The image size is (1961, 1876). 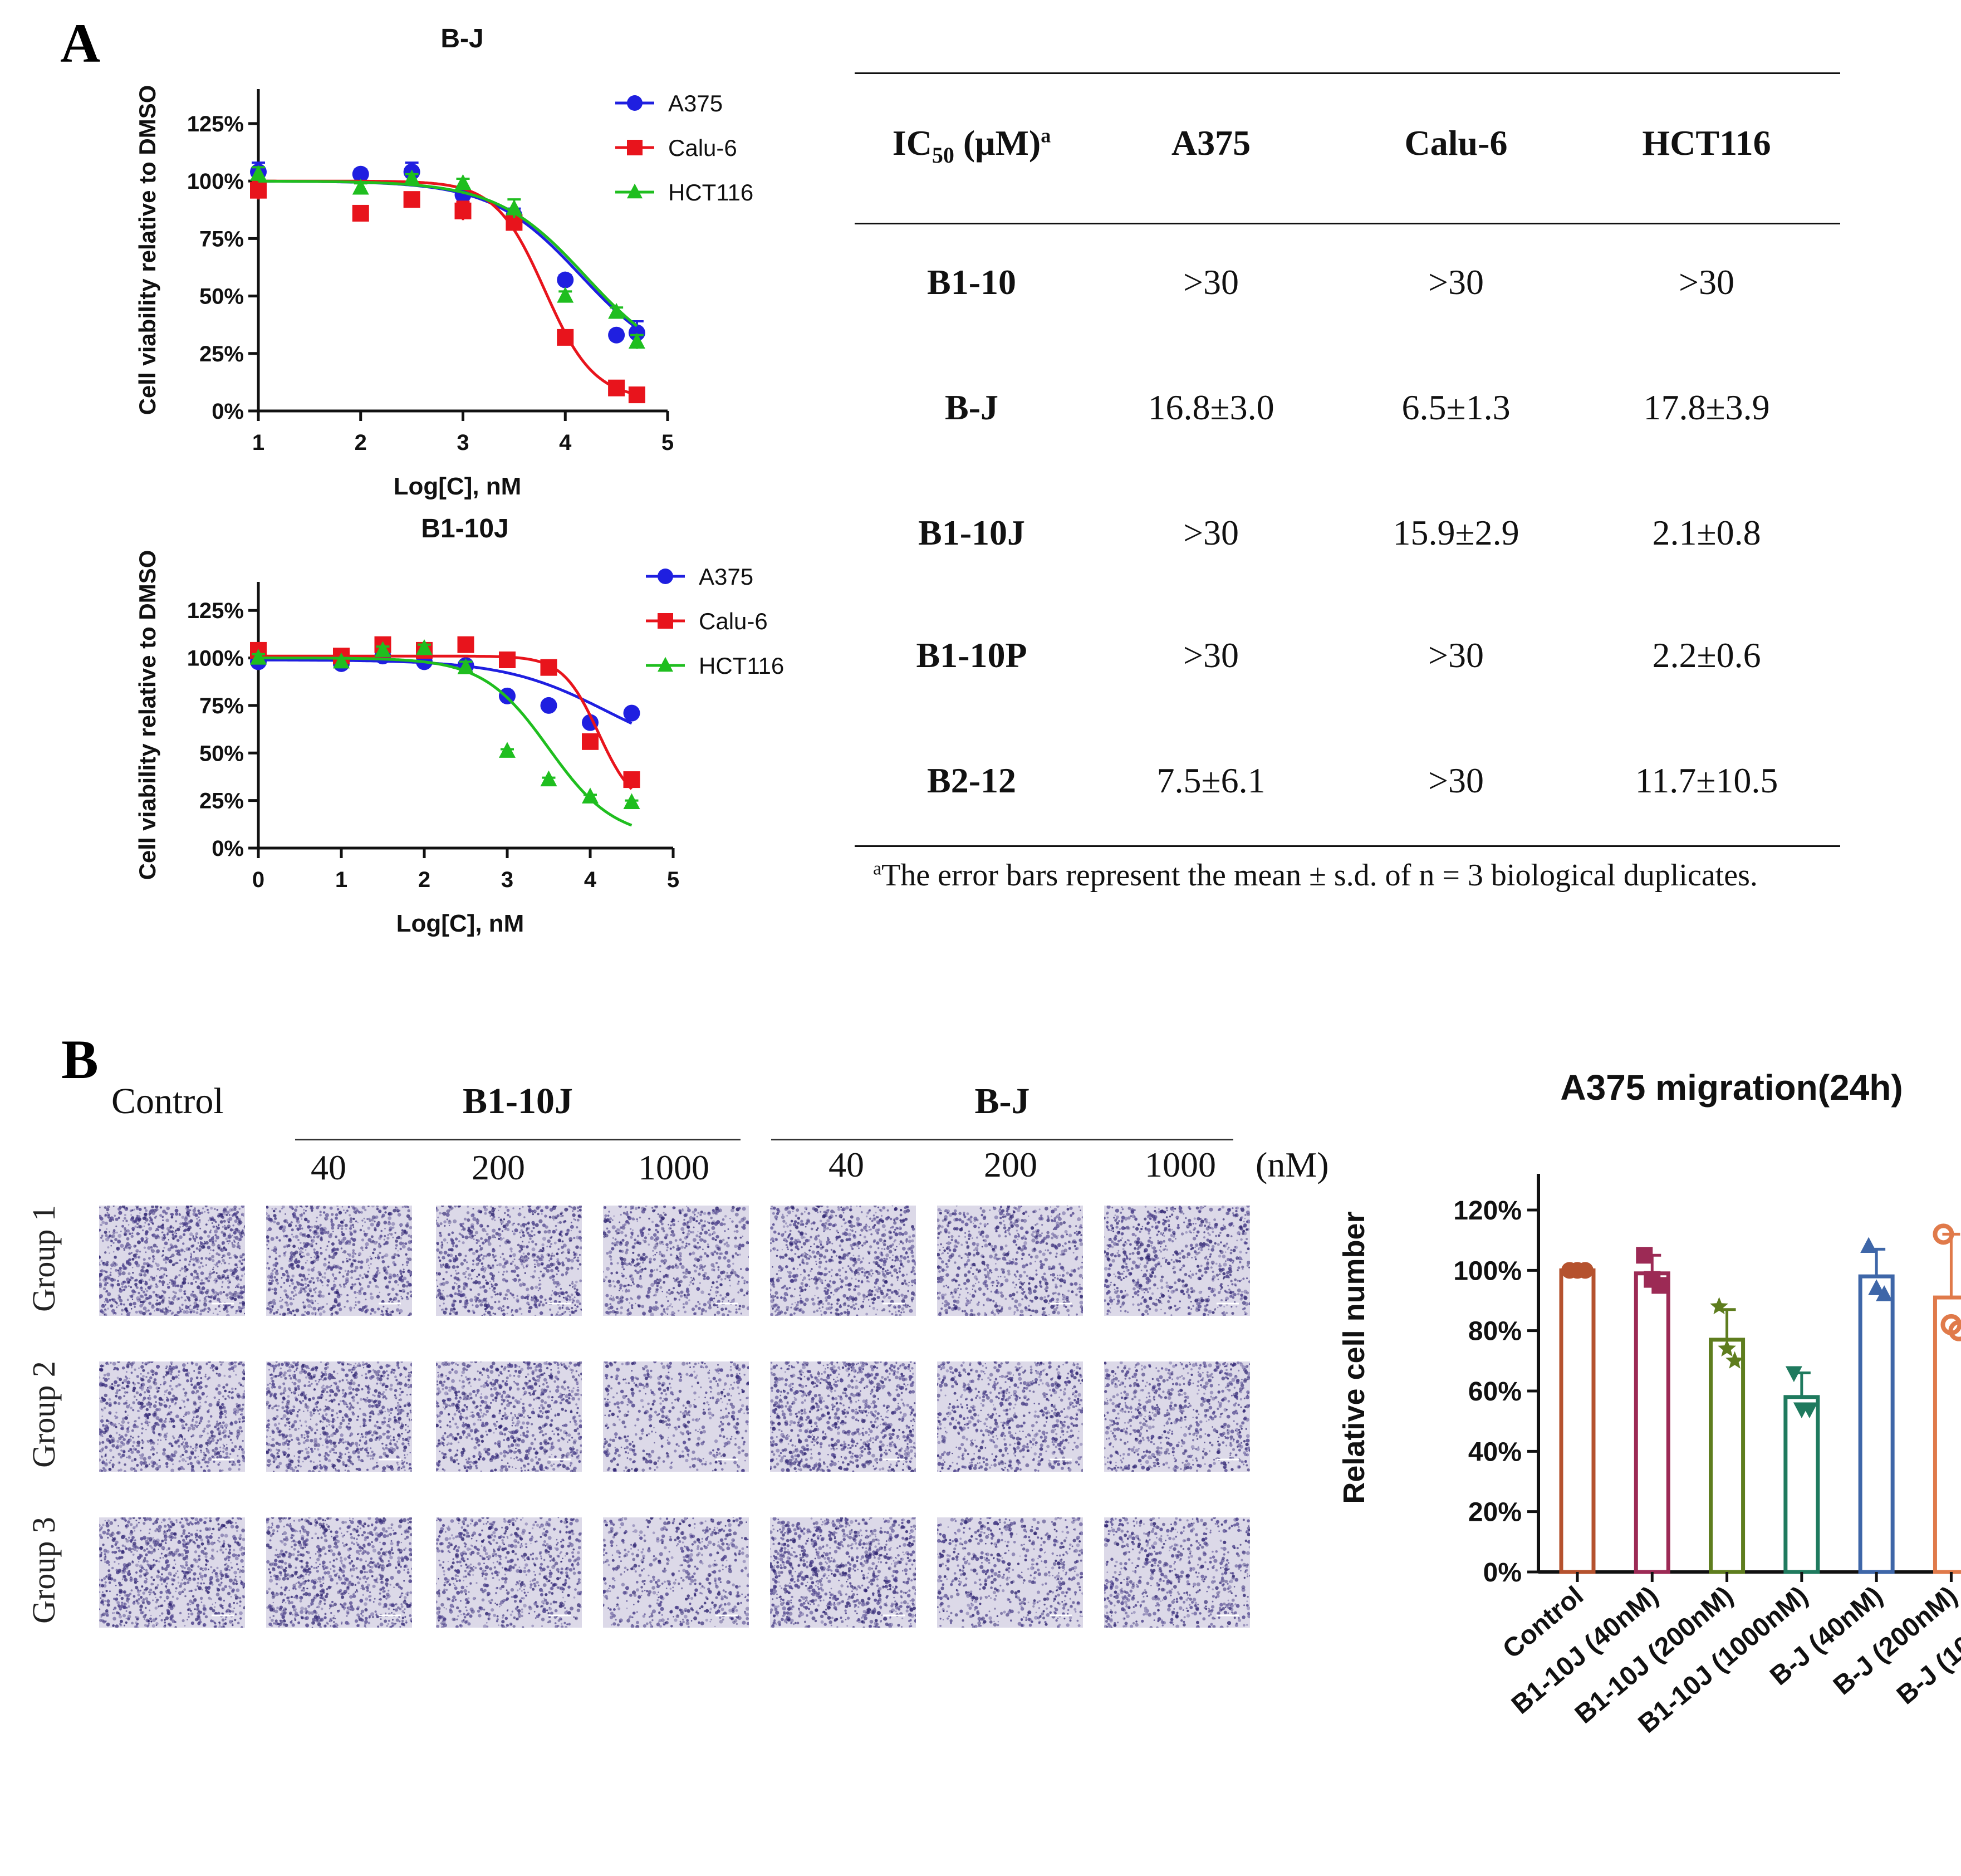 I want to click on legend-marker, so click(x=665, y=577).